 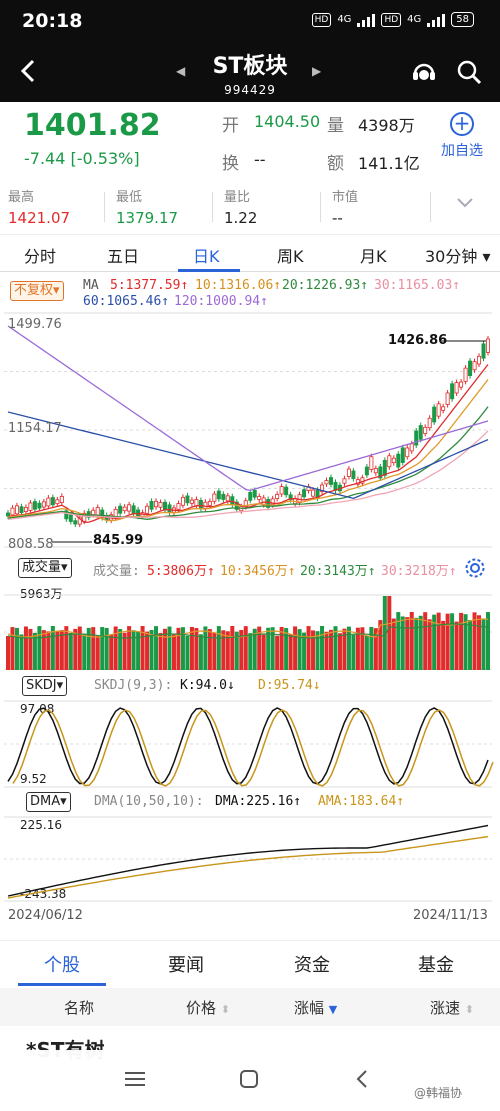 I want to click on volume-value: 4398万, so click(x=386, y=125).